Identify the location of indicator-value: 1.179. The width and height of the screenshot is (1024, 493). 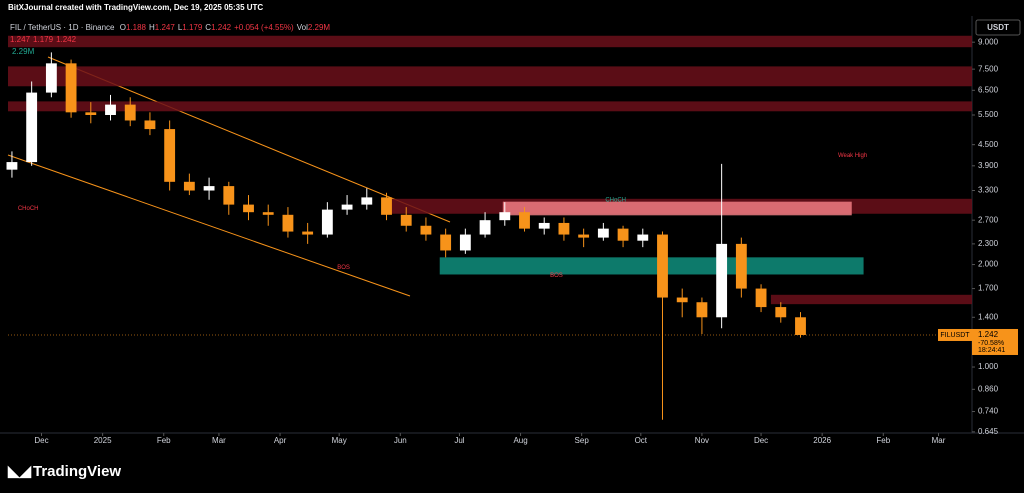
(43, 39).